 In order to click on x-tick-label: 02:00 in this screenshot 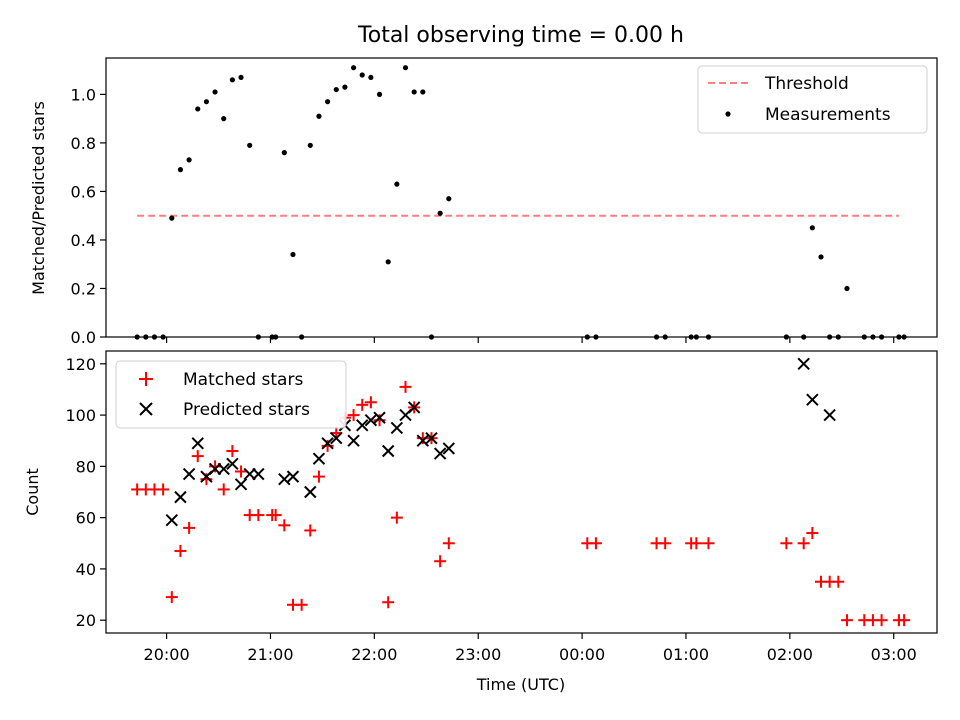, I will do `click(790, 654)`.